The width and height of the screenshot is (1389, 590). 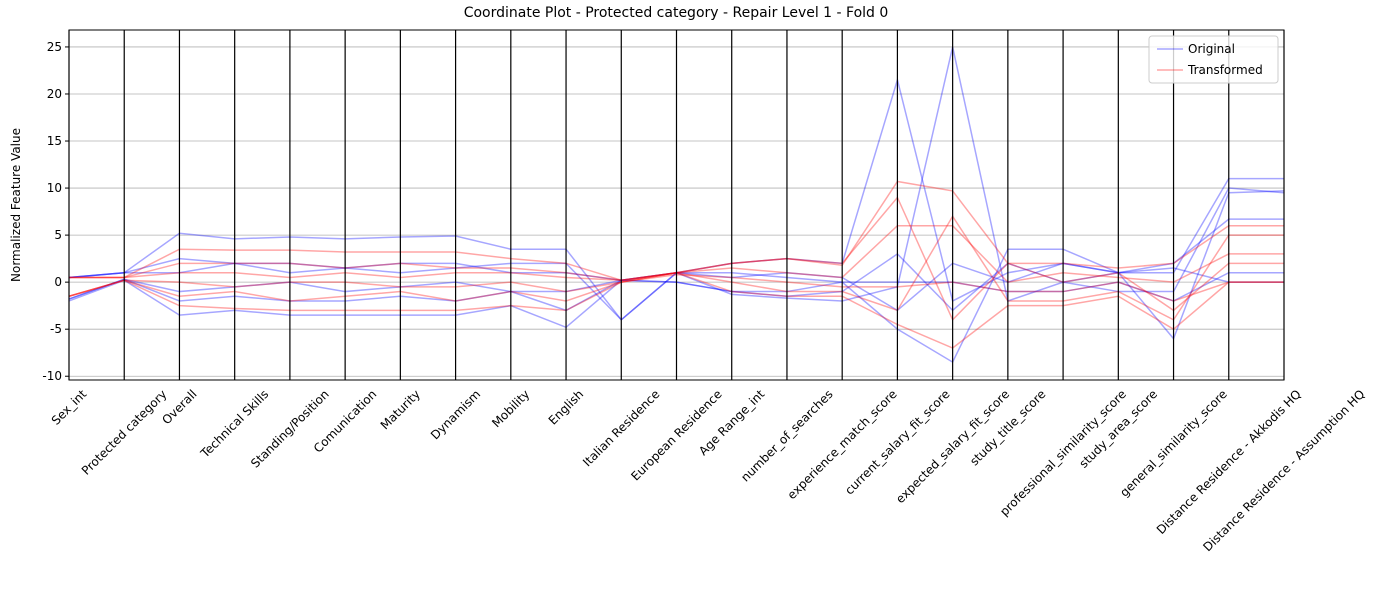 I want to click on x-tick-label: English, so click(x=566, y=407).